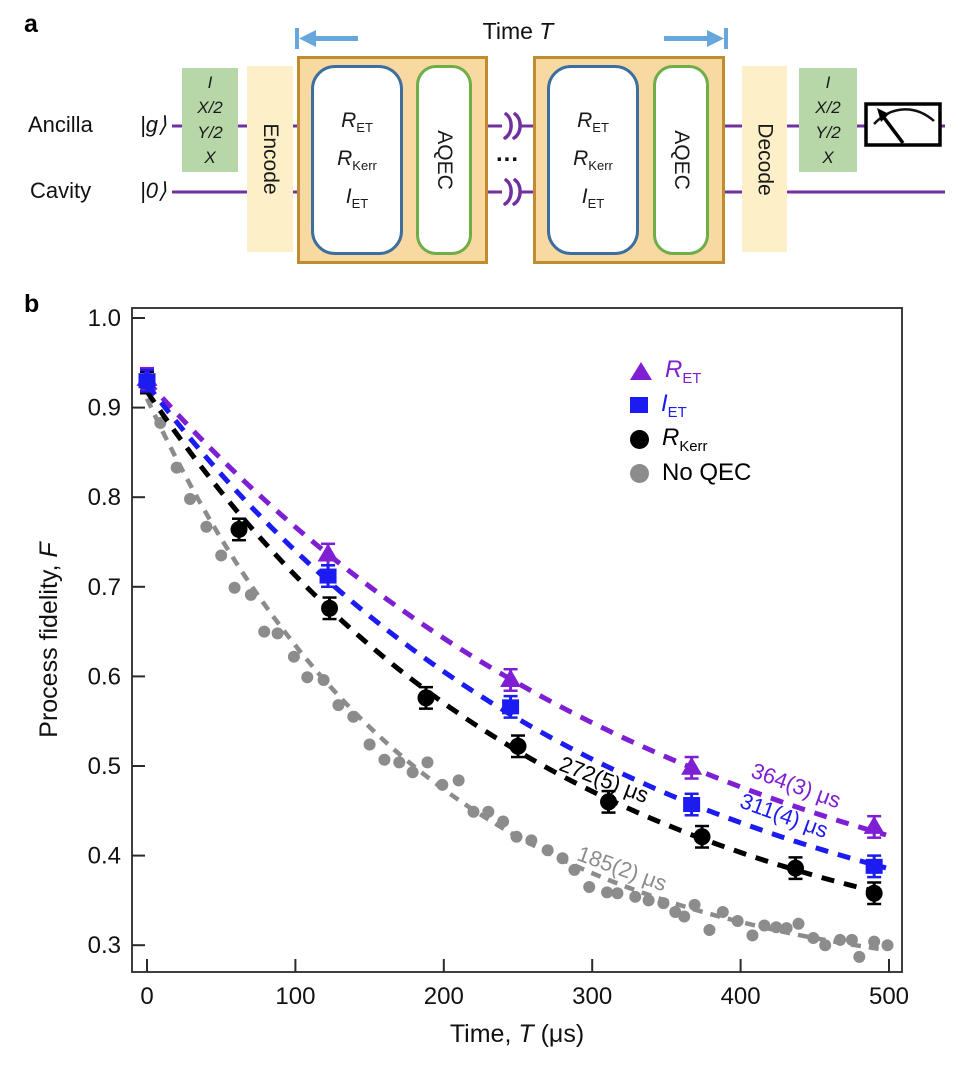 This screenshot has width=963, height=1068. I want to click on measurement-meter-icon, so click(903, 124).